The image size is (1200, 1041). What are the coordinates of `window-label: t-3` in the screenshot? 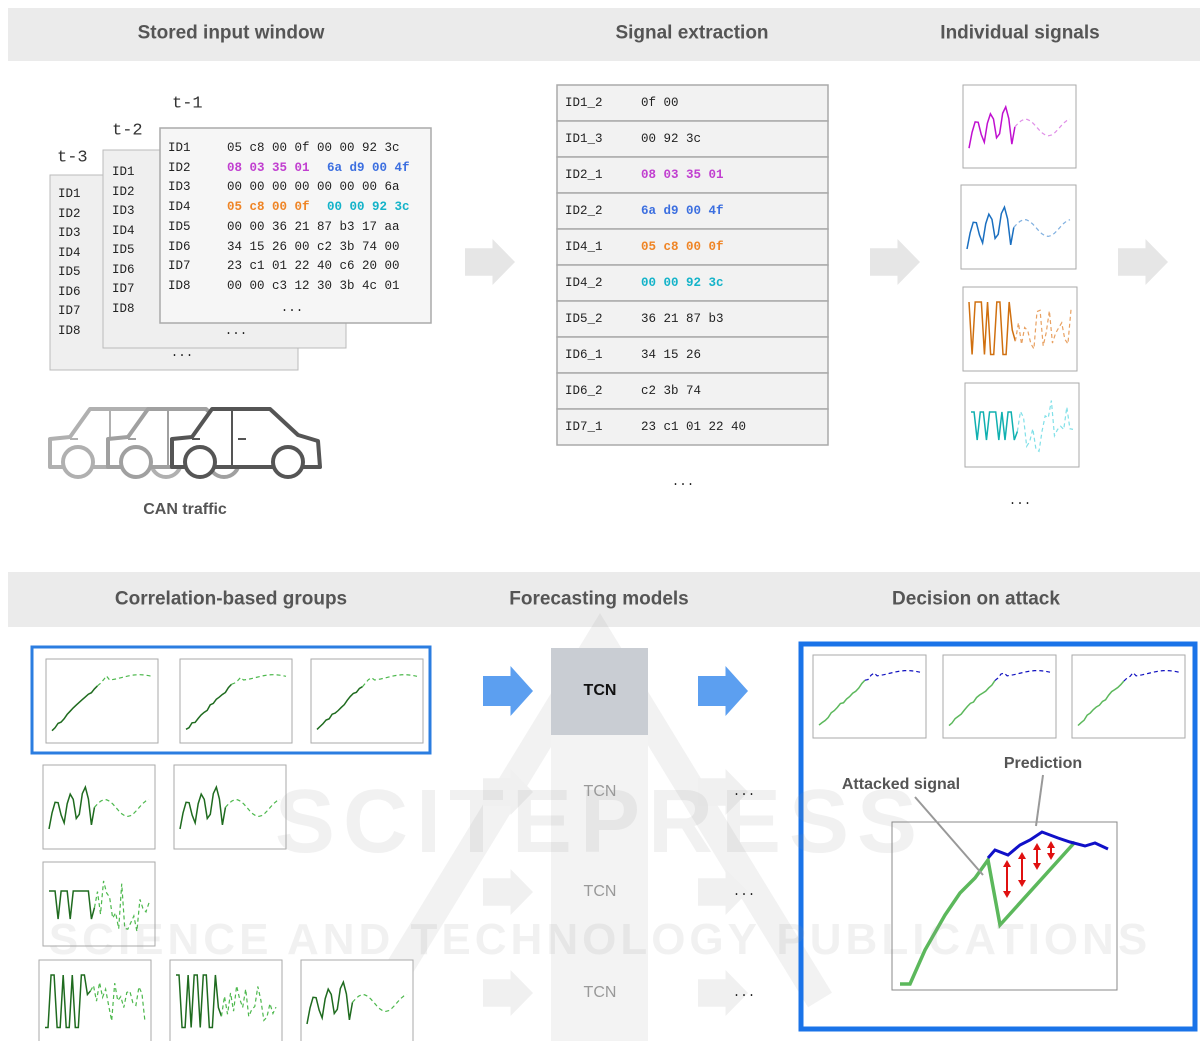 It's located at (72, 158).